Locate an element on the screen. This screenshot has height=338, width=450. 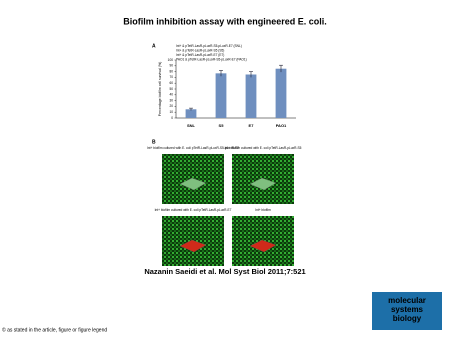
y-tick-label: 0 is located at coordinates (172, 118).